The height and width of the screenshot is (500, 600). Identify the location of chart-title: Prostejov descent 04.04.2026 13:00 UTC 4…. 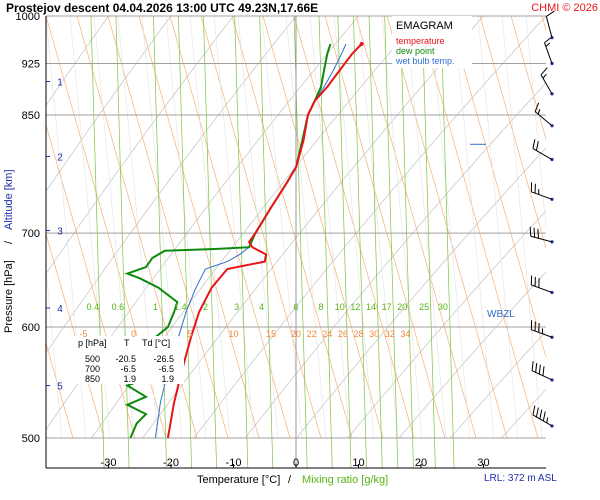
(162, 8).